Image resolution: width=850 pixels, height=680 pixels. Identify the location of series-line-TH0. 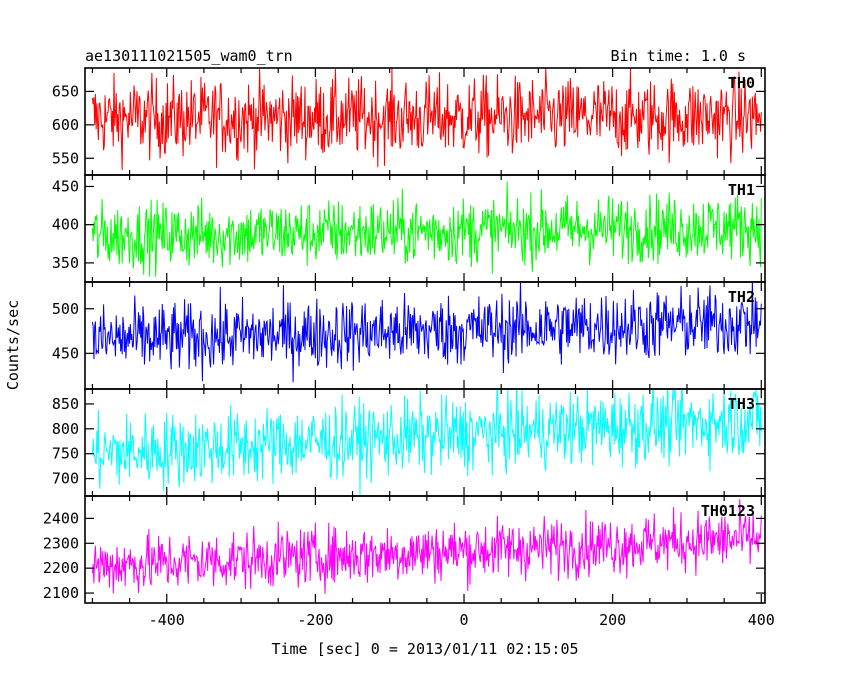
(426, 119).